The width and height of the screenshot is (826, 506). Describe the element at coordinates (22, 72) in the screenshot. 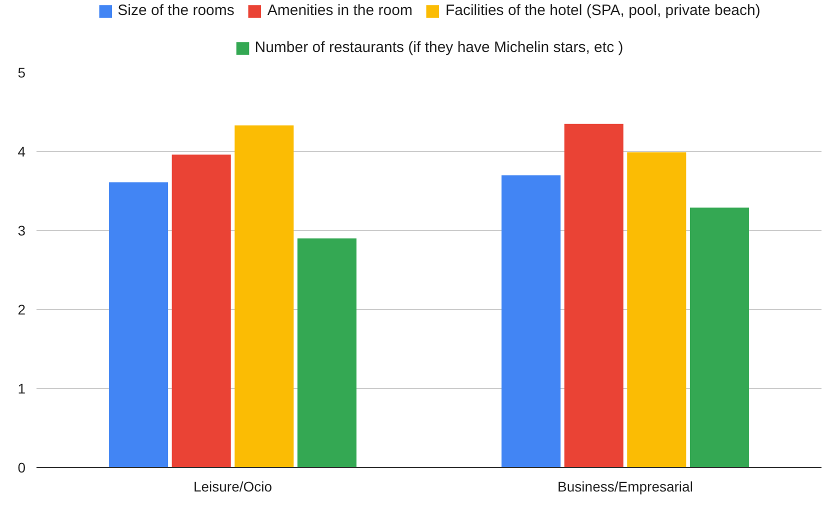

I see `y-tick-label: 5` at that location.